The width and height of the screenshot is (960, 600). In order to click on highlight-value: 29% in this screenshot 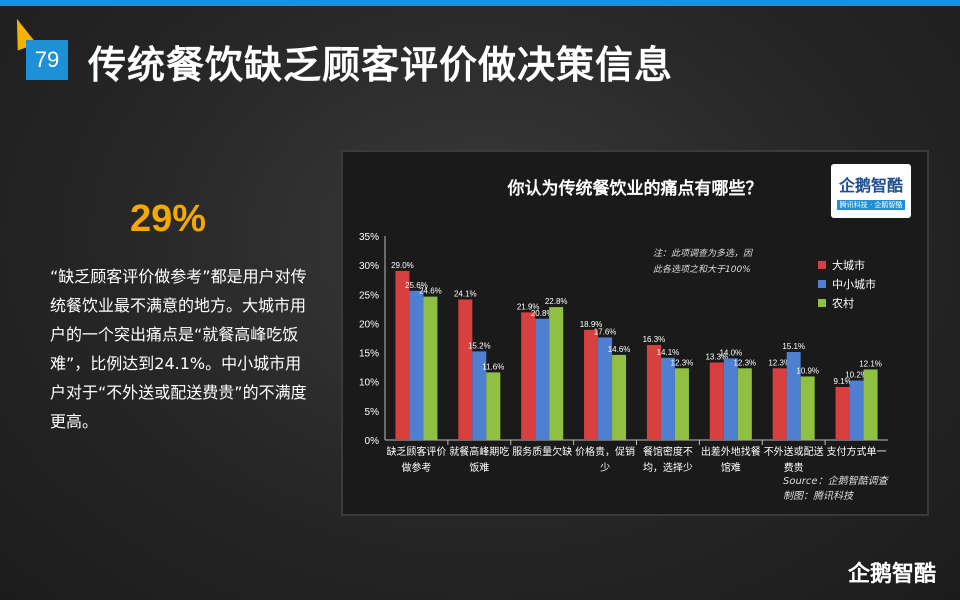, I will do `click(168, 219)`.